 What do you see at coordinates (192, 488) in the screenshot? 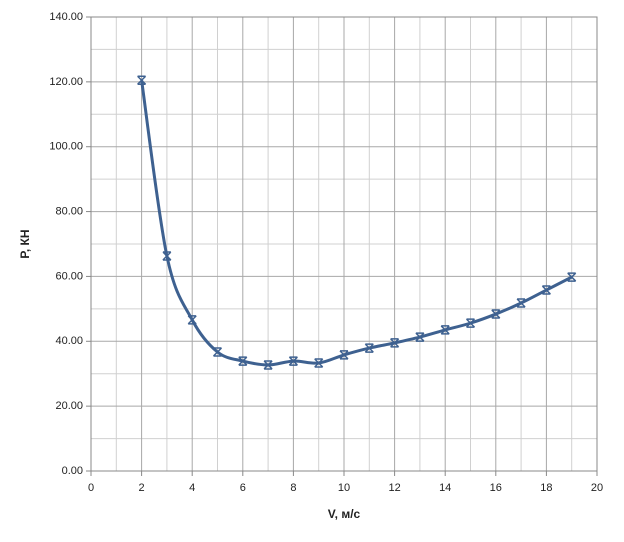
I see `x-tick-label: 4` at bounding box center [192, 488].